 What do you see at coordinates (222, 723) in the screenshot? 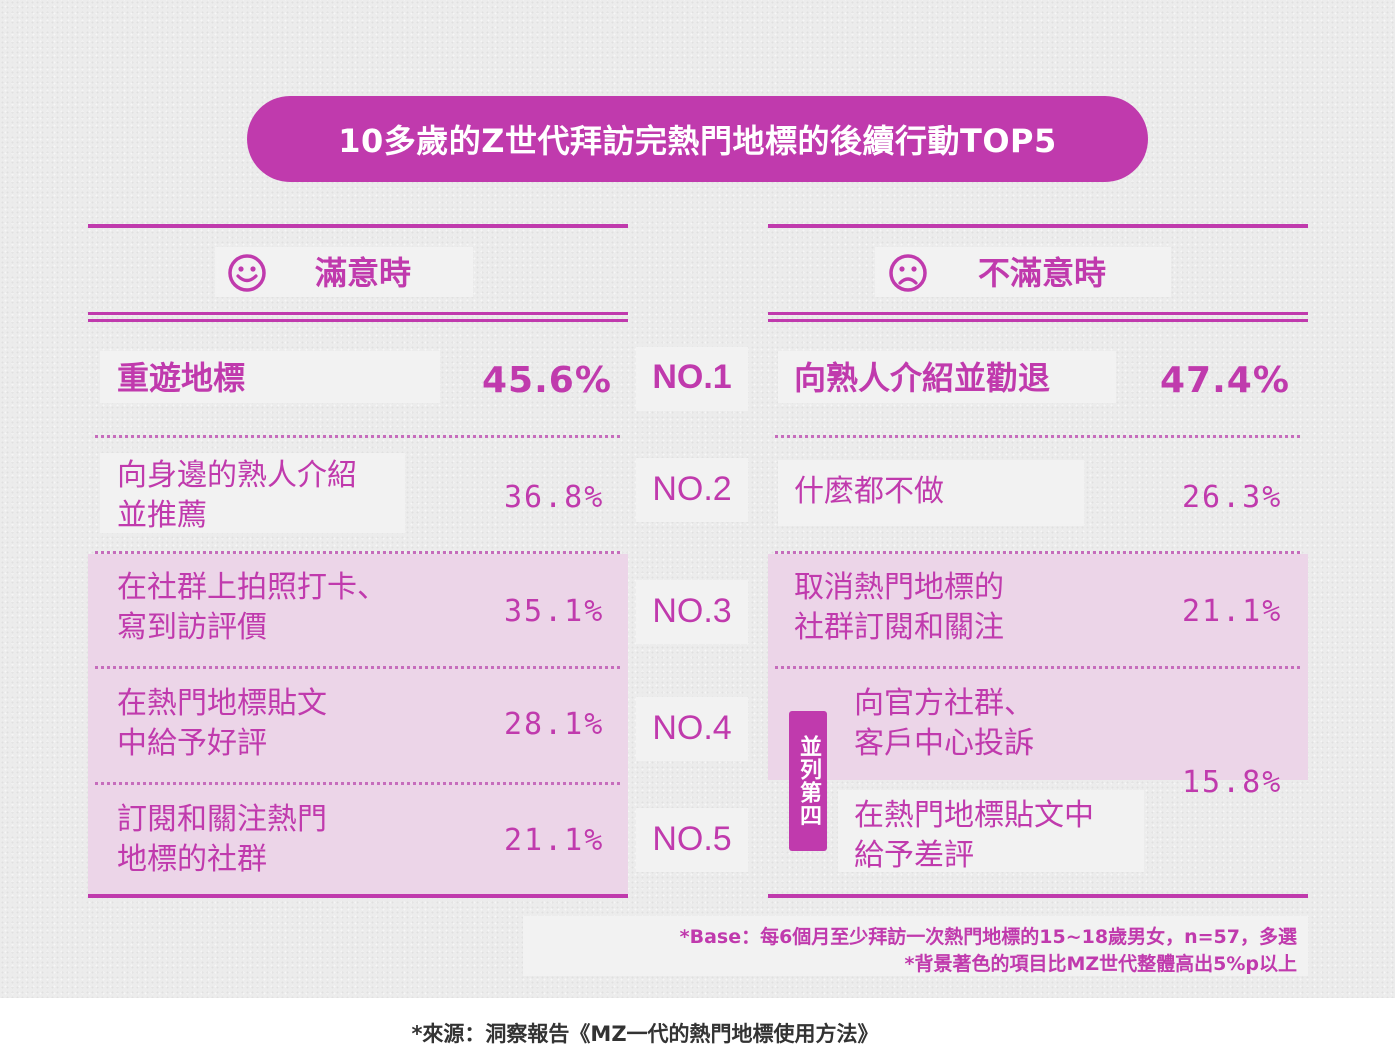
I see `satisfied-item-4-label: 在熱門地標貼文 中給予好評` at bounding box center [222, 723].